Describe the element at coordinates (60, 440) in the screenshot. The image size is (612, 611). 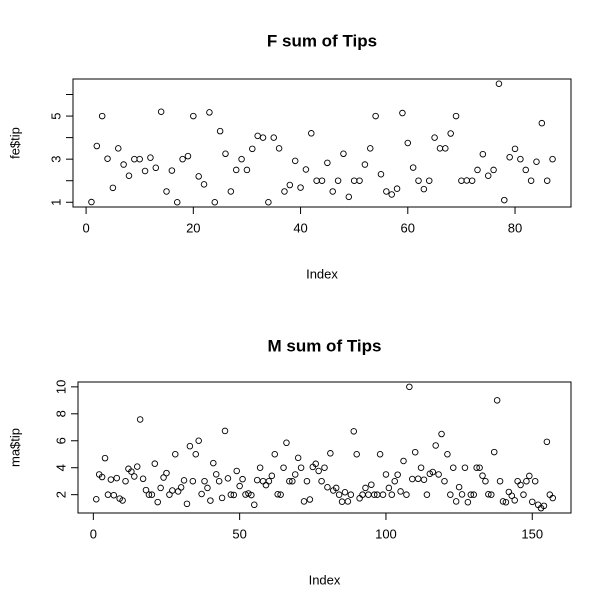
I see `y-tick-label: 6` at that location.